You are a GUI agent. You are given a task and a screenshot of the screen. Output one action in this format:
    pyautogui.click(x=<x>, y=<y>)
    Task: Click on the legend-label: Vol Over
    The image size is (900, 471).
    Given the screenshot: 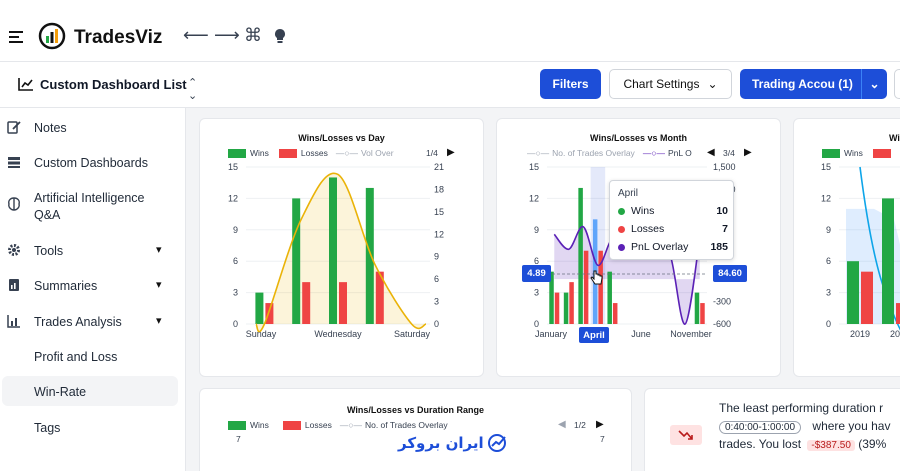 What is the action you would take?
    pyautogui.click(x=377, y=153)
    